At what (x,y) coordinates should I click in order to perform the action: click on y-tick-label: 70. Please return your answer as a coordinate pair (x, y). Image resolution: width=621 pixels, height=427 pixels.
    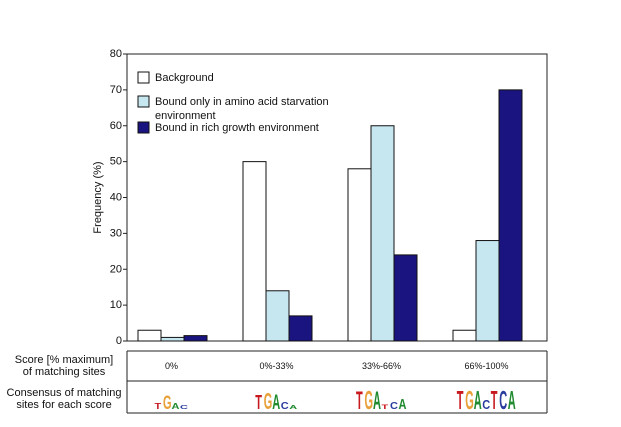
    Looking at the image, I should click on (116, 90).